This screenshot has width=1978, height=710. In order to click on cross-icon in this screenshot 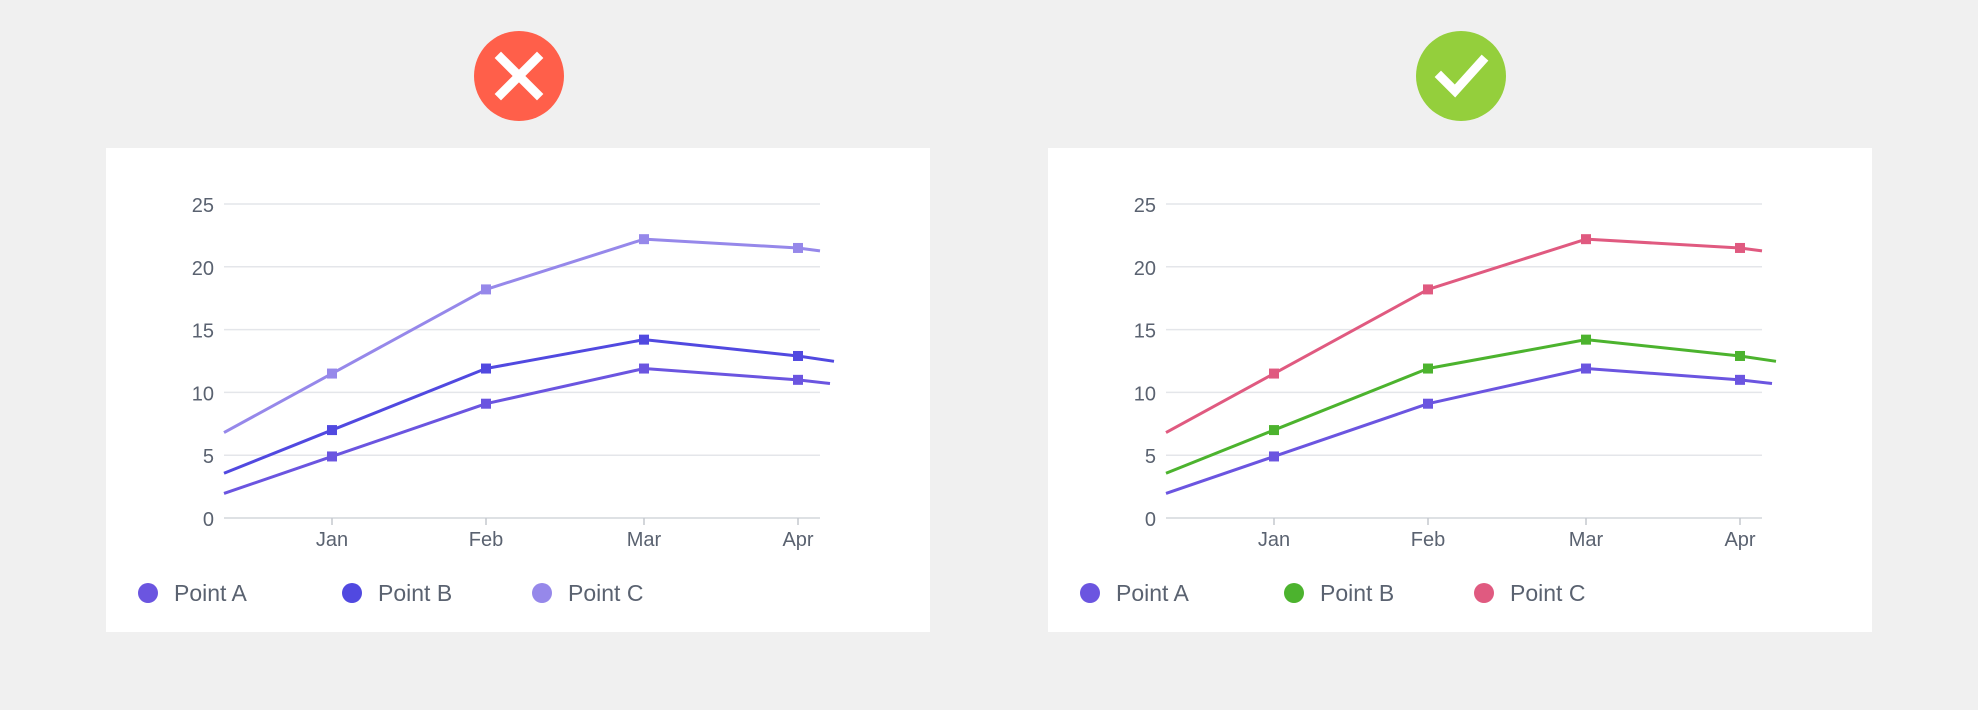, I will do `click(519, 76)`.